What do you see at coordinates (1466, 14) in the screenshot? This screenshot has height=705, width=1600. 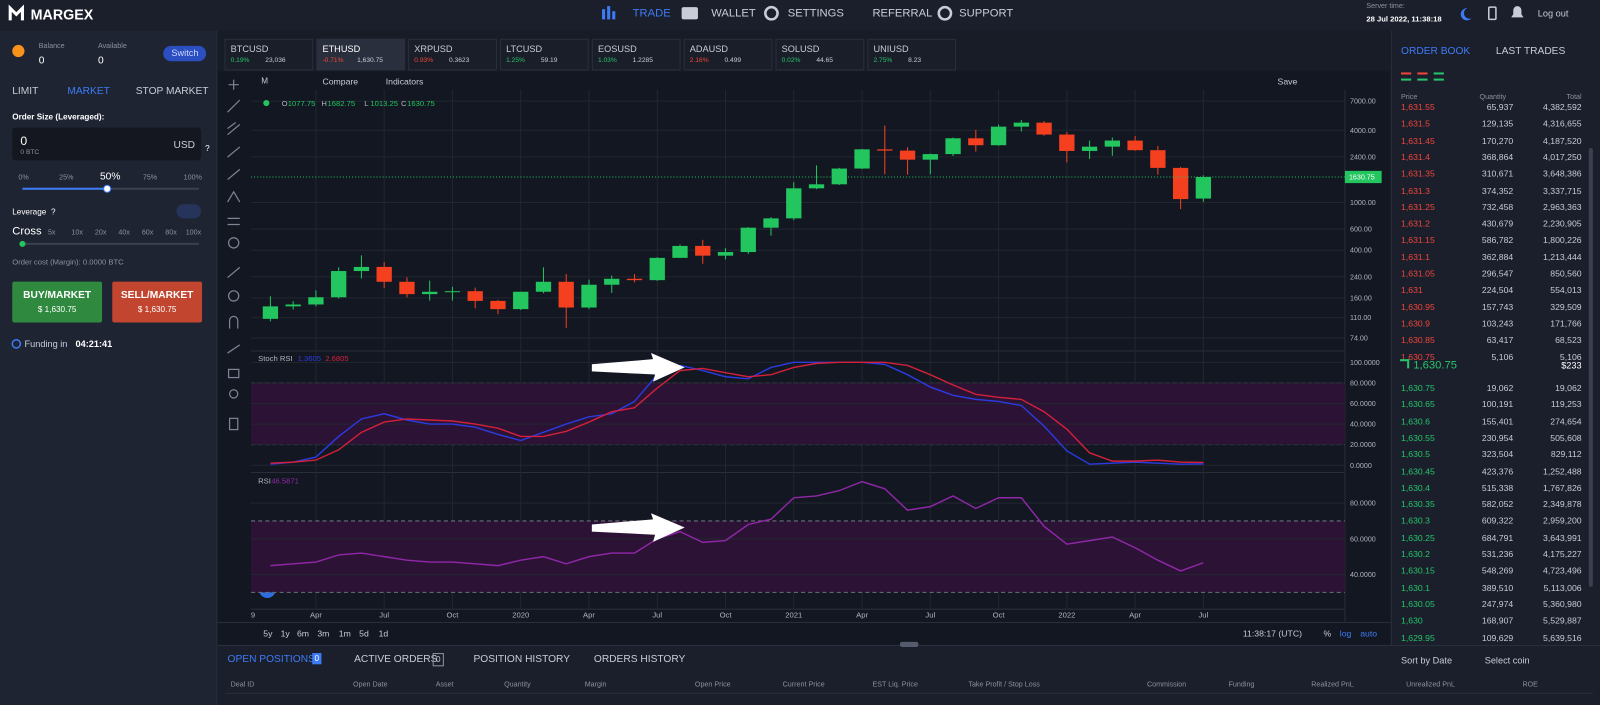 I see `theme-icon` at bounding box center [1466, 14].